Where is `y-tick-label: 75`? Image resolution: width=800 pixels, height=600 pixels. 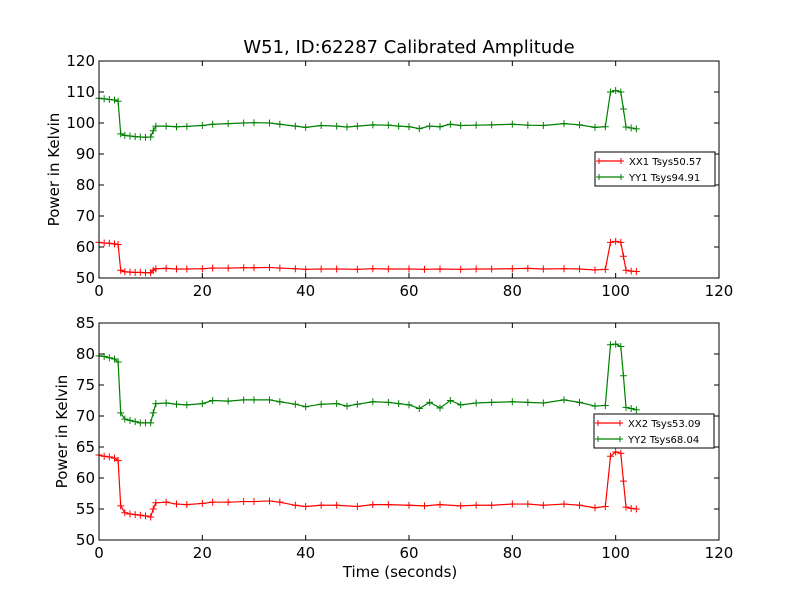 y-tick-label: 75 is located at coordinates (85, 385).